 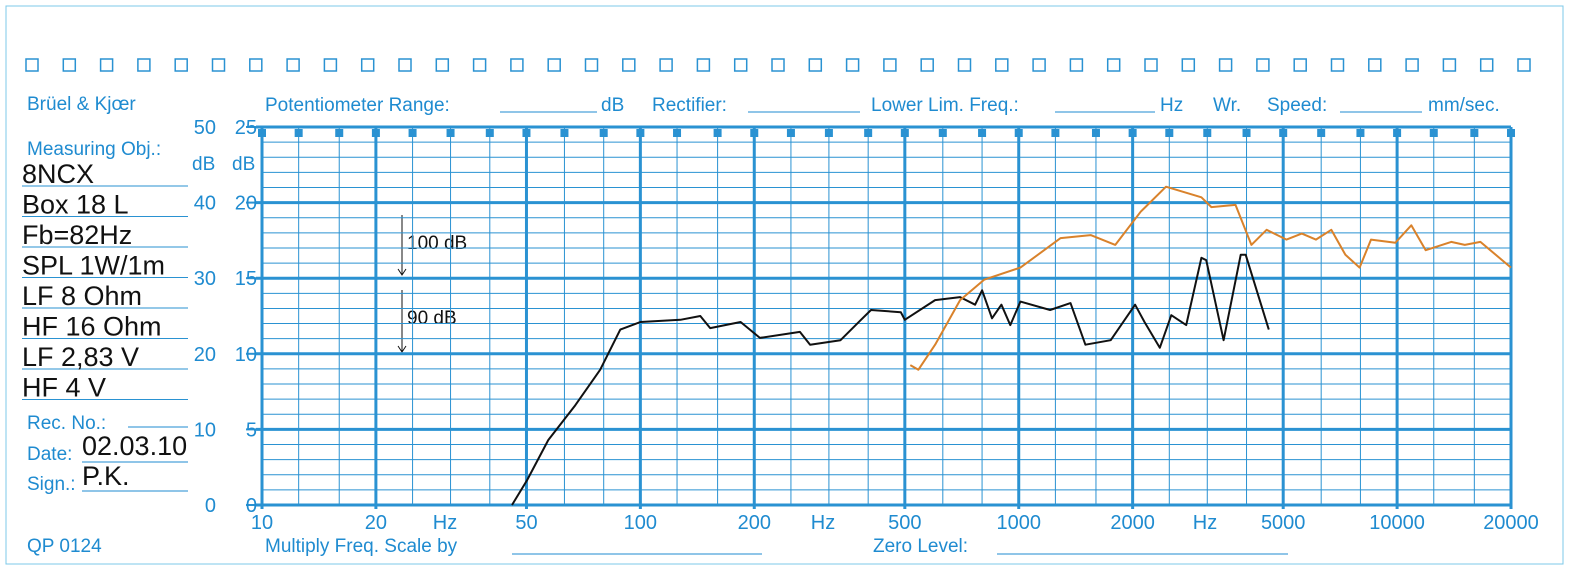 I want to click on x-tick-label: 10000, so click(x=1397, y=523).